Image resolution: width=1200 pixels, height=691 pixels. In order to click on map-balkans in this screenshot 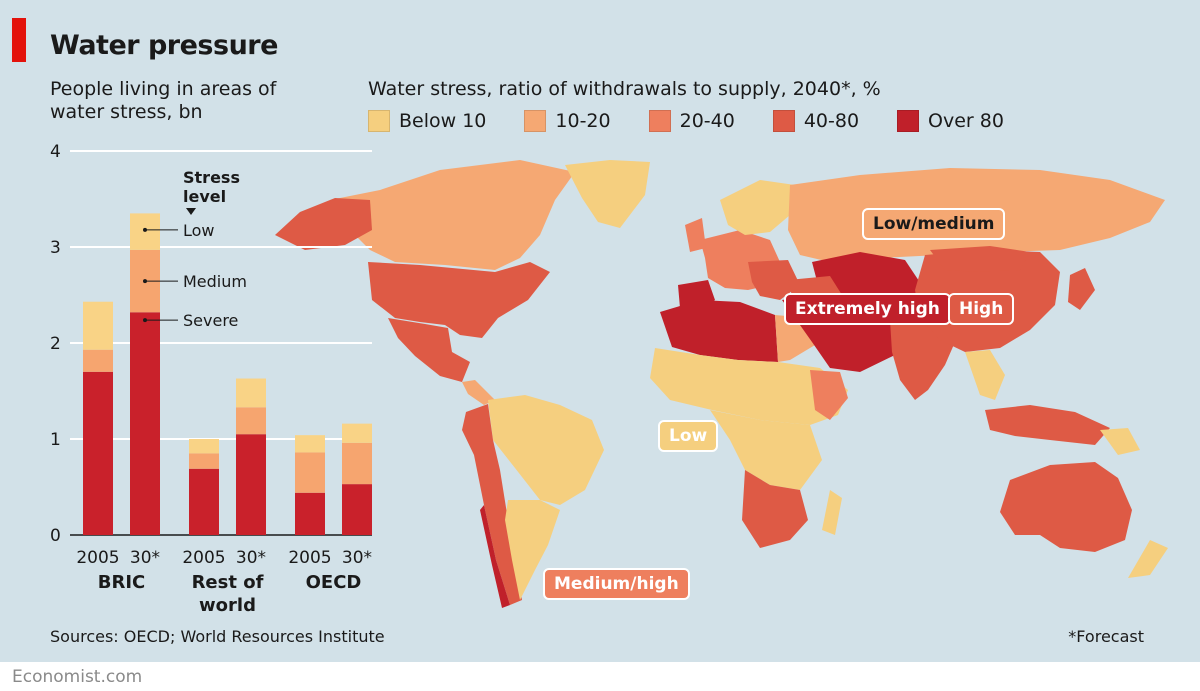, I will do `click(774, 280)`.